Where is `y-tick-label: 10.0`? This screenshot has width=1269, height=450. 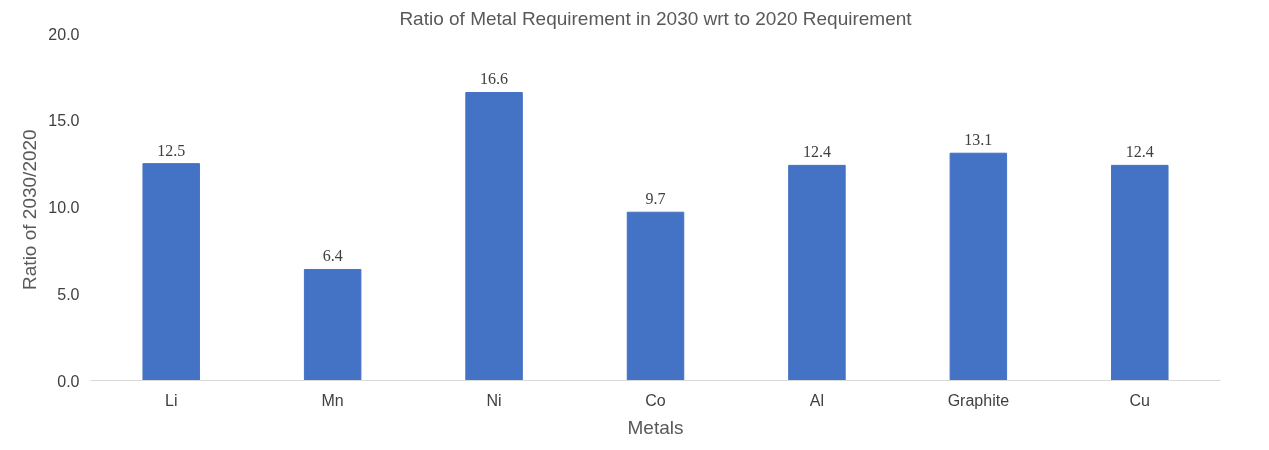
y-tick-label: 10.0 is located at coordinates (64, 207).